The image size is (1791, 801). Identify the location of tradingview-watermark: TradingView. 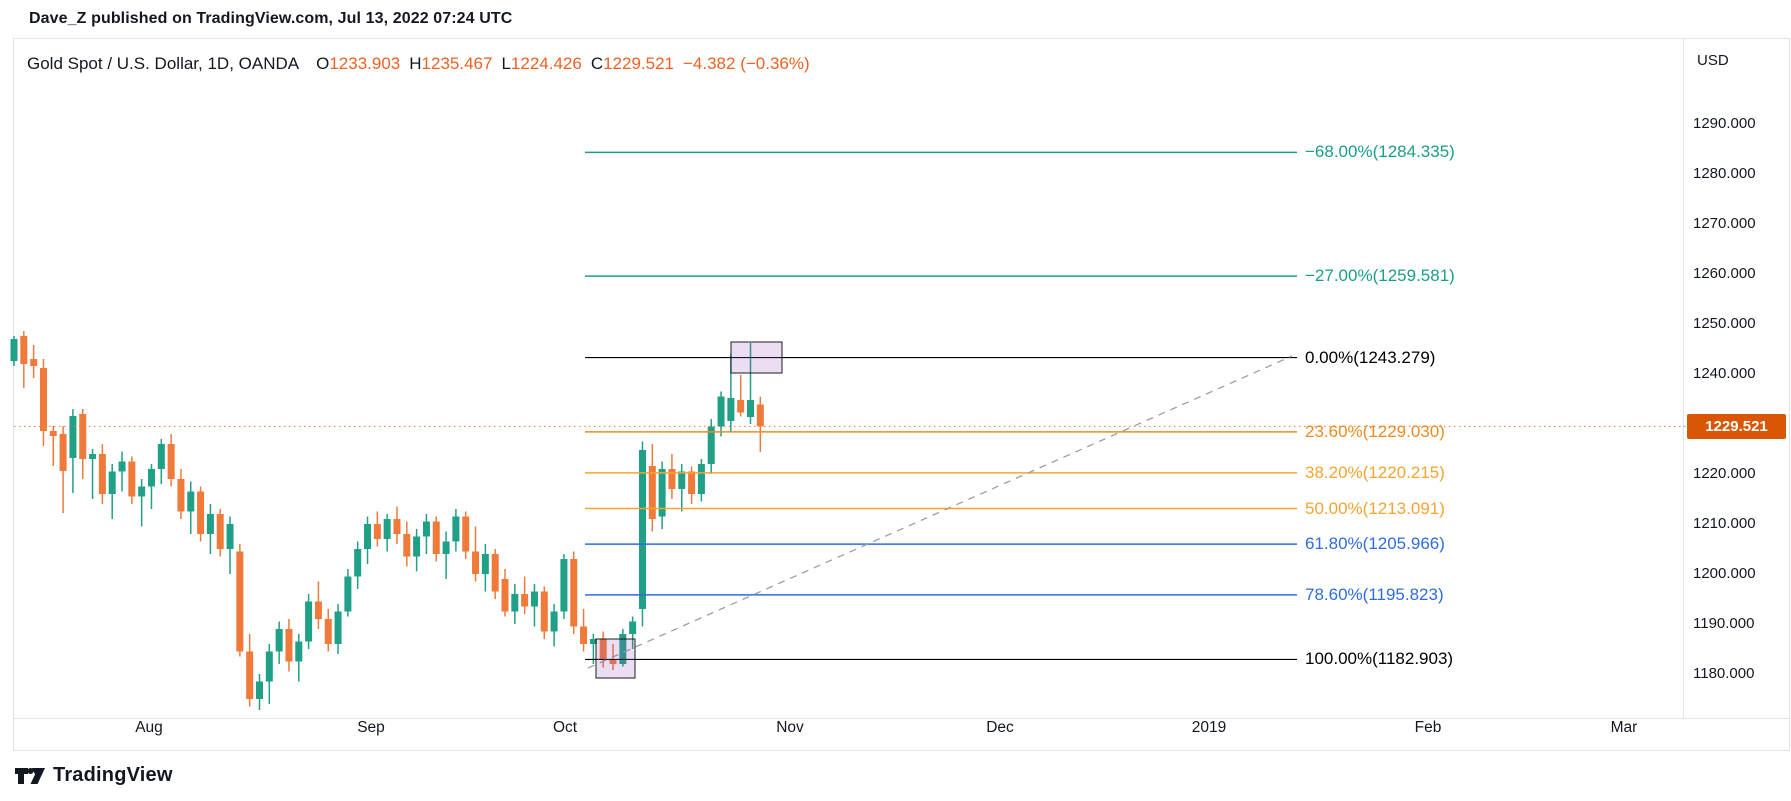
(94, 775).